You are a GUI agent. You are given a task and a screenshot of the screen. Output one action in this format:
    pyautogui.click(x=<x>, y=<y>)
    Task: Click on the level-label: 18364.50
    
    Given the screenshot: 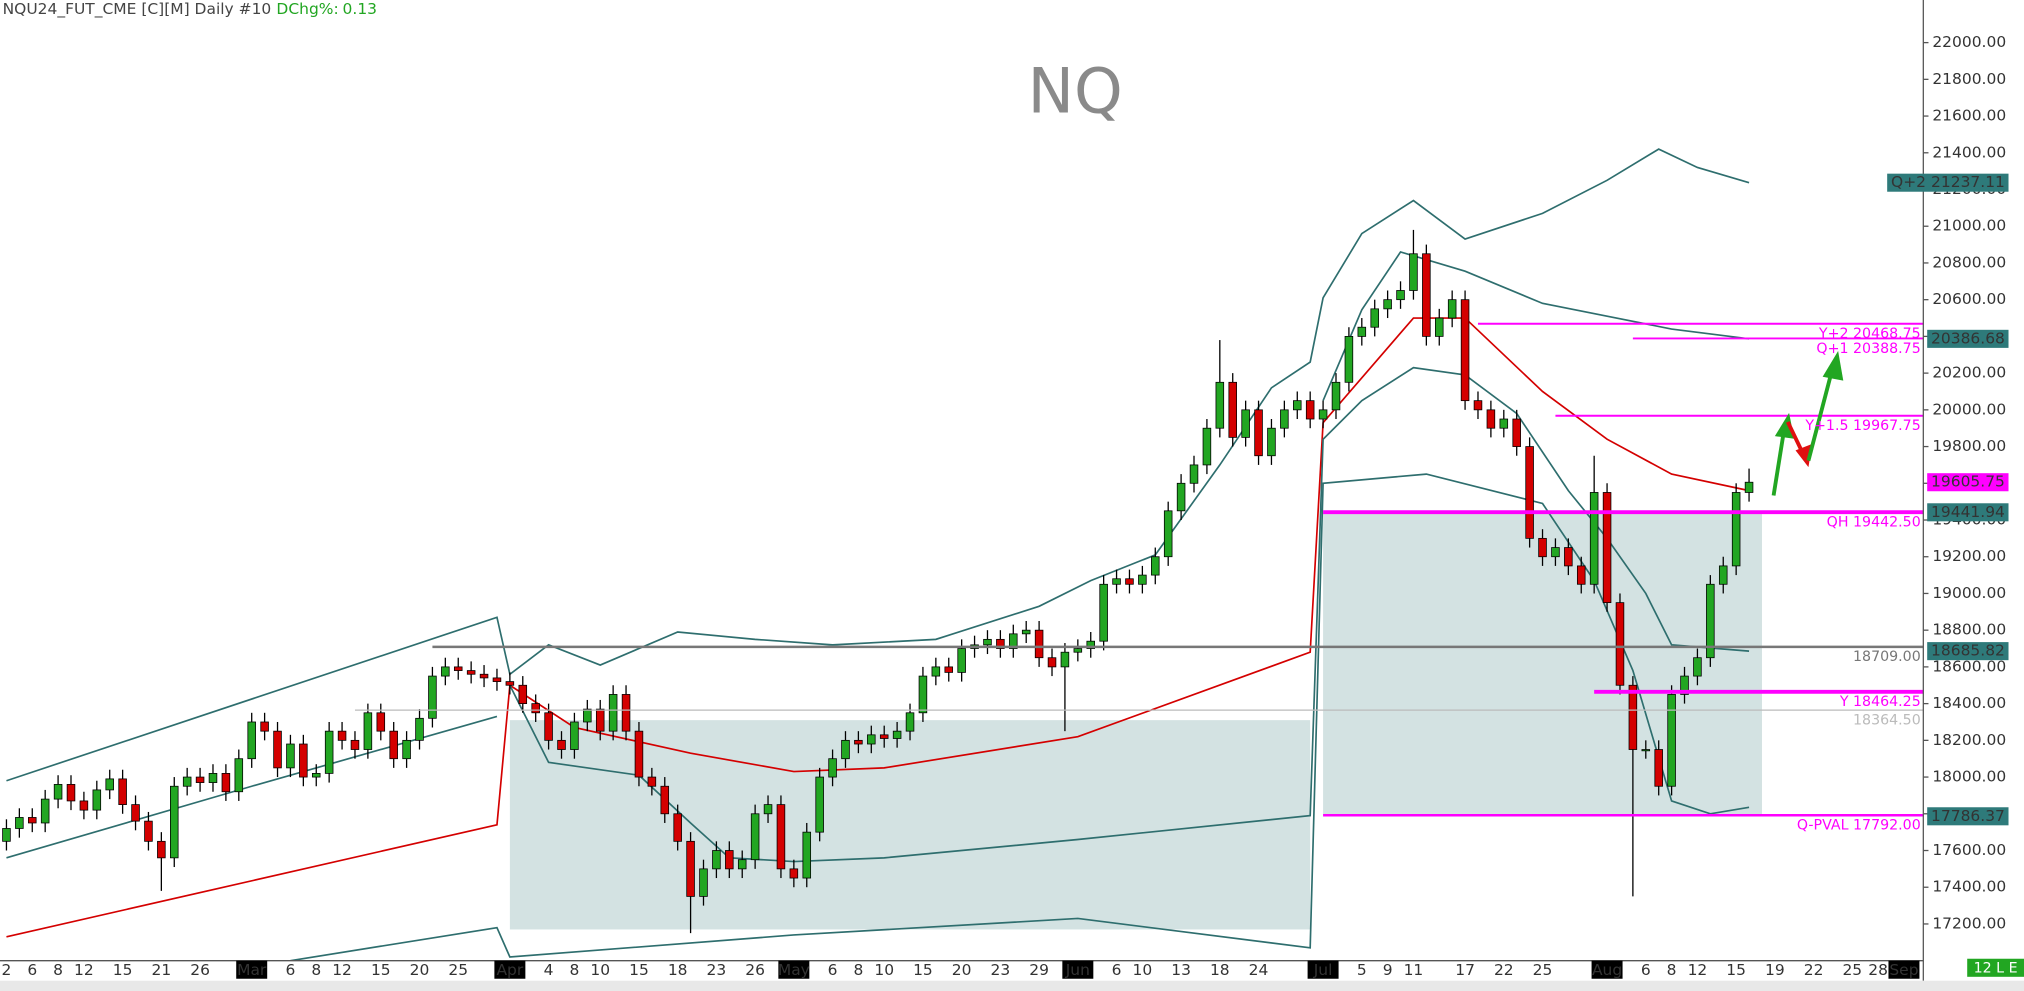 What is the action you would take?
    pyautogui.click(x=1887, y=720)
    